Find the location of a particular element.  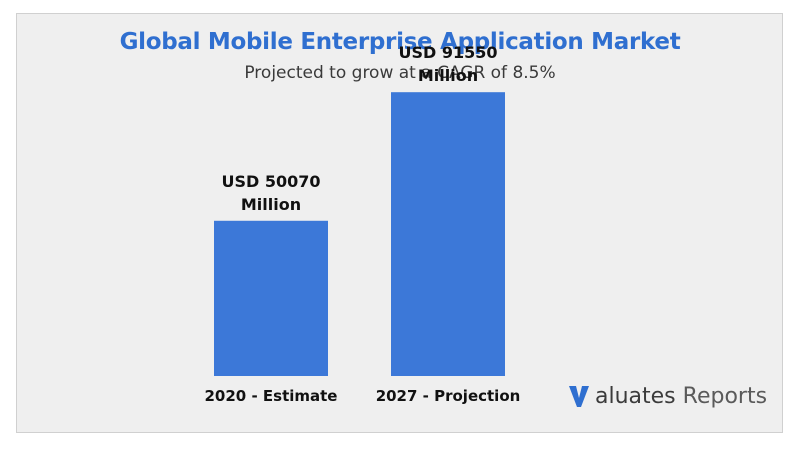

chart-subtitle: Projected to grow at a CAGR of 8.5% is located at coordinates (400, 73).